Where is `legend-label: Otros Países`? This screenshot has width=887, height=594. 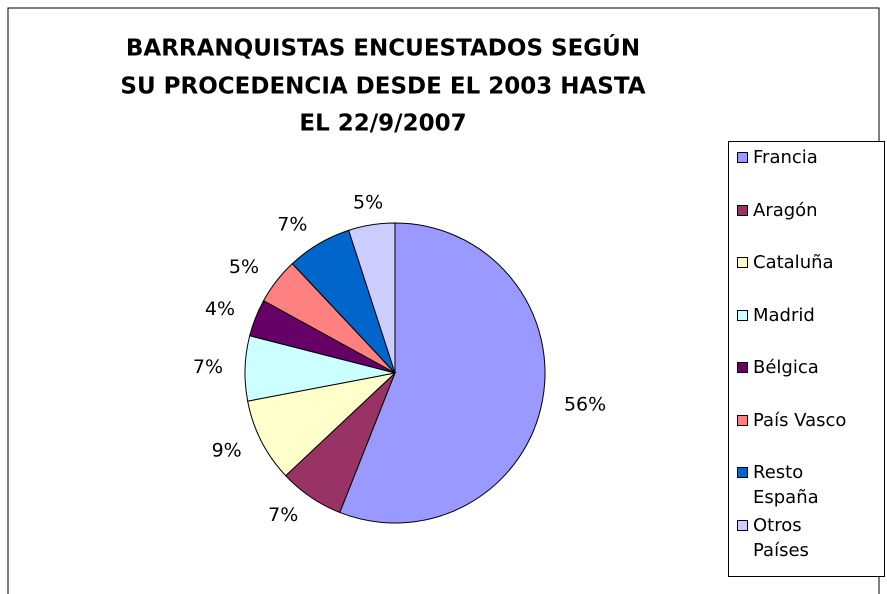 legend-label: Otros Países is located at coordinates (781, 537).